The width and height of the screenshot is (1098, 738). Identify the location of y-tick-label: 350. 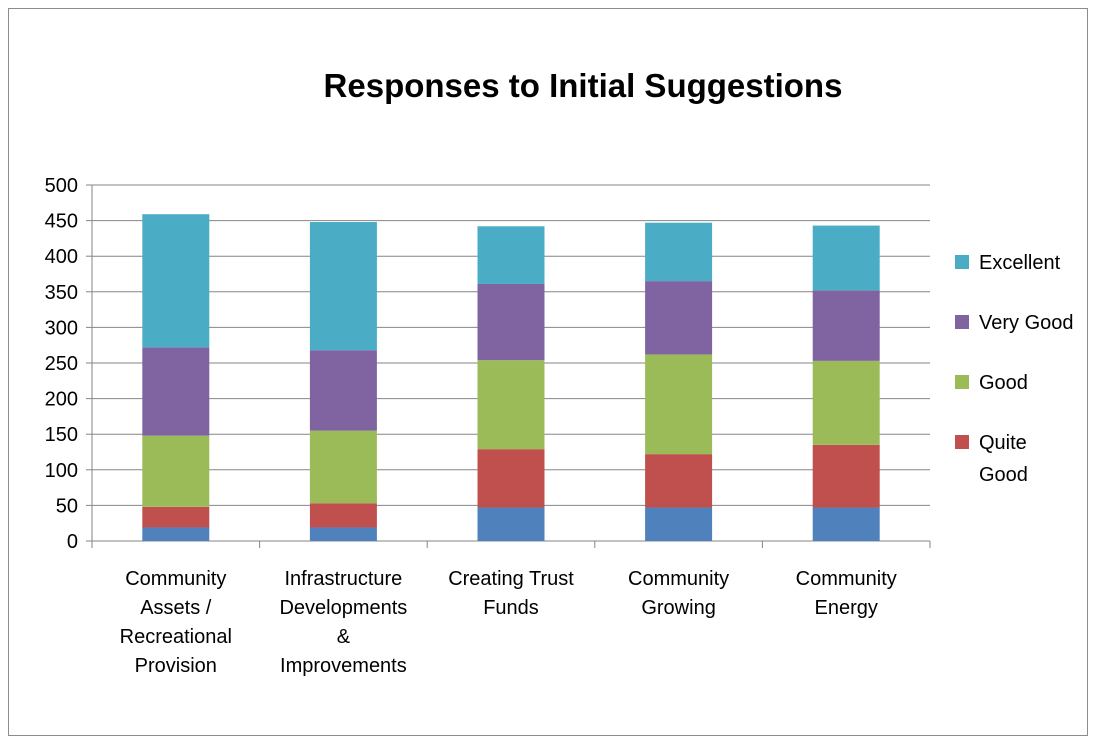
(61, 293).